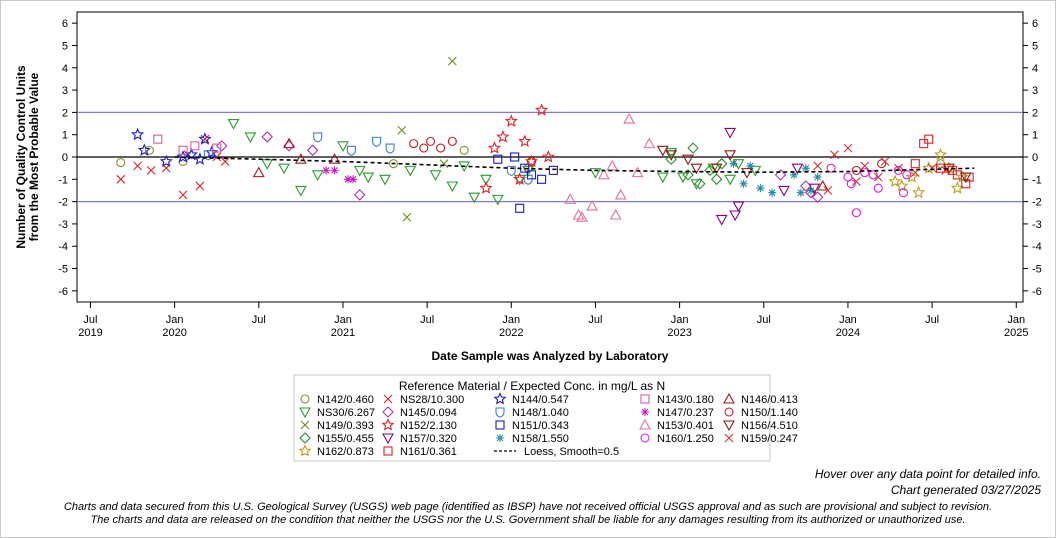 The width and height of the screenshot is (1056, 538). What do you see at coordinates (540, 400) in the screenshot?
I see `legend-label: N144/0.547` at bounding box center [540, 400].